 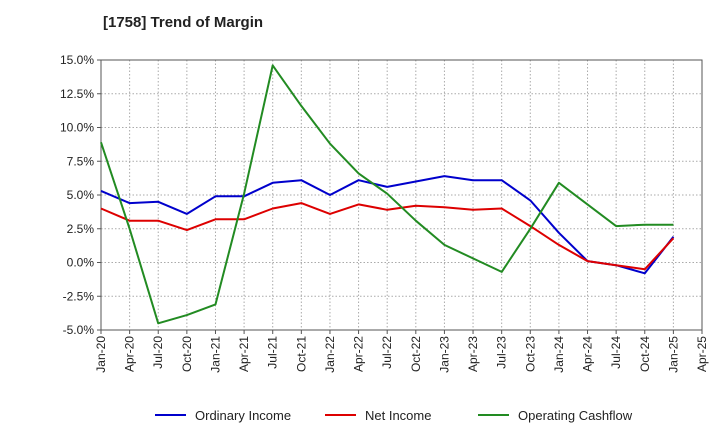 What do you see at coordinates (81, 263) in the screenshot?
I see `y-tick-label: 0.0%` at bounding box center [81, 263].